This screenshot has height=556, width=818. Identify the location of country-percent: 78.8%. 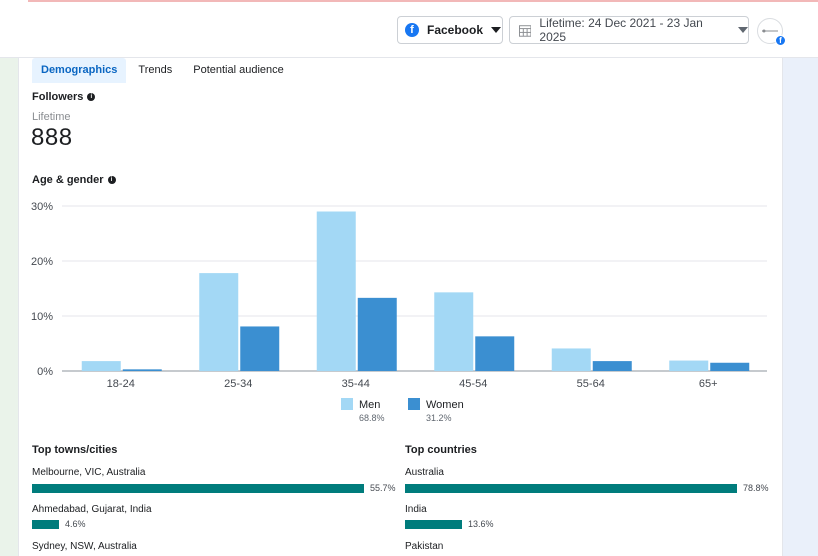
(756, 488).